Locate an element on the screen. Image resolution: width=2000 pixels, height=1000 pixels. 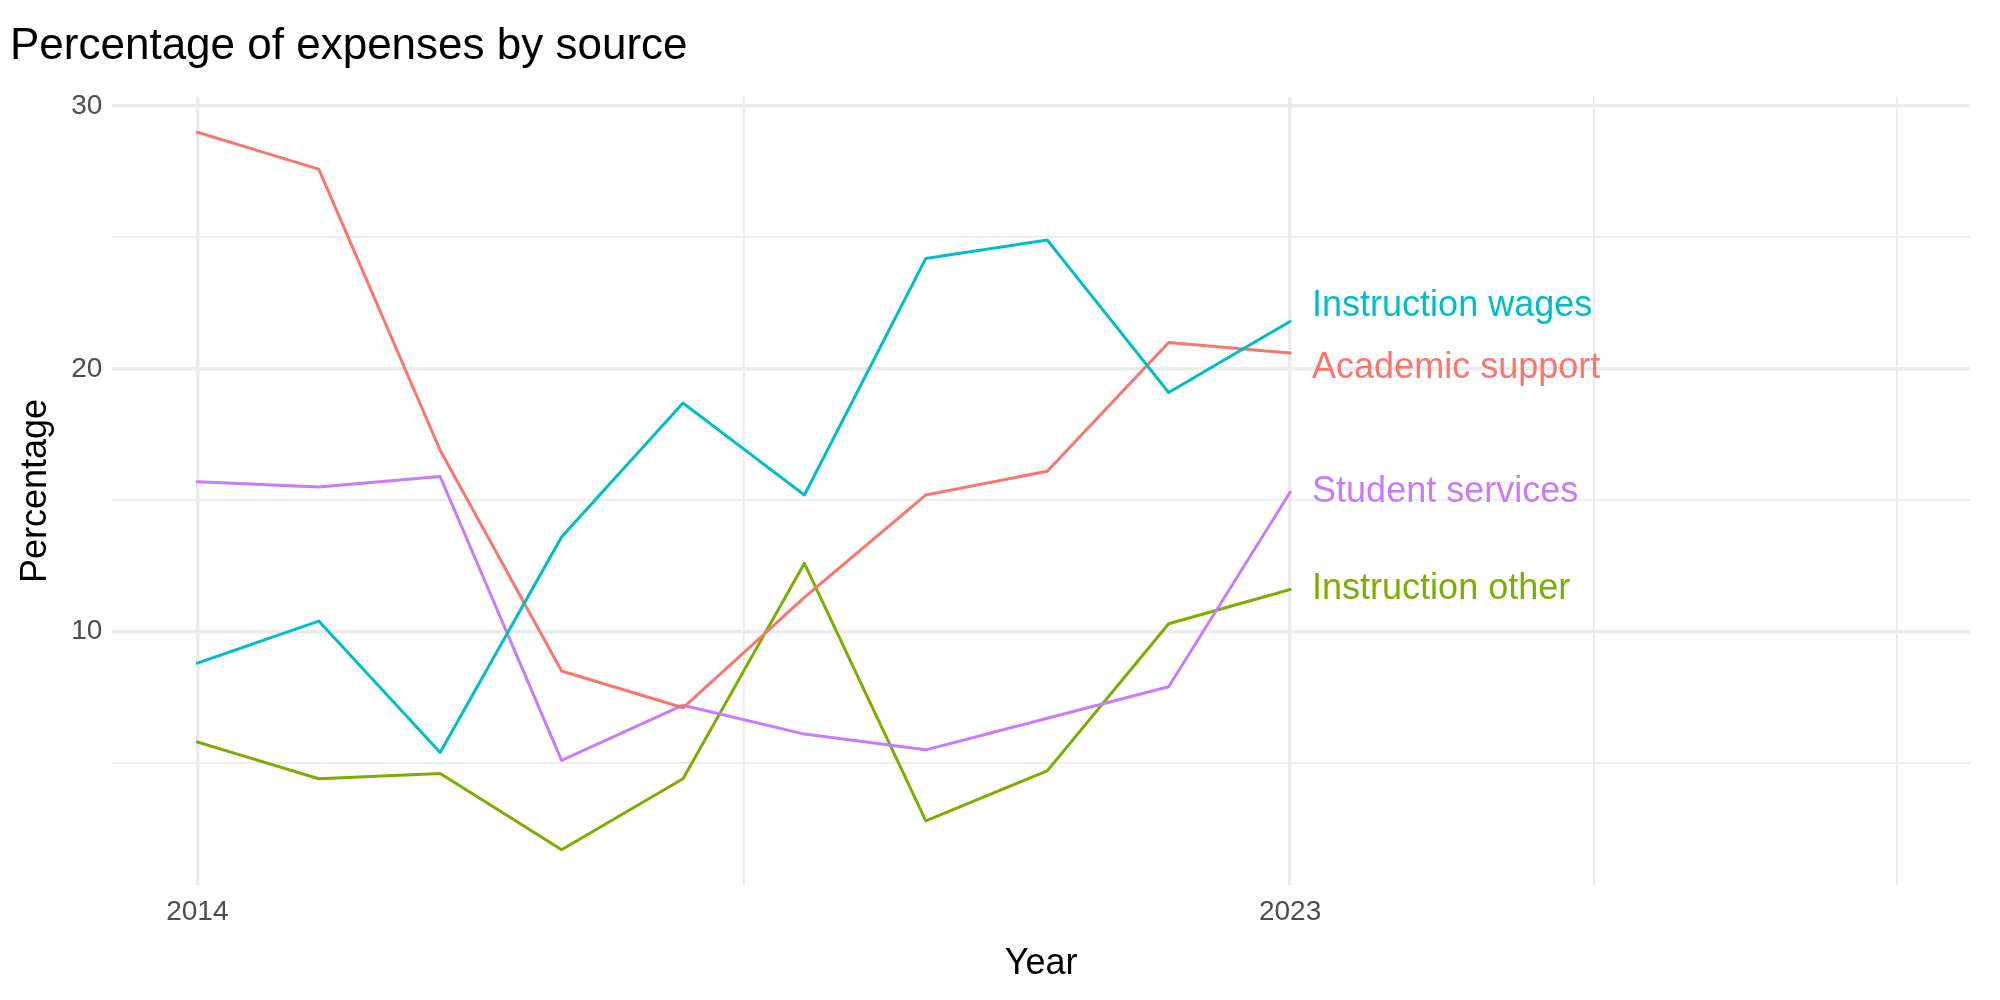
series-label: Instruction wages is located at coordinates (1452, 304).